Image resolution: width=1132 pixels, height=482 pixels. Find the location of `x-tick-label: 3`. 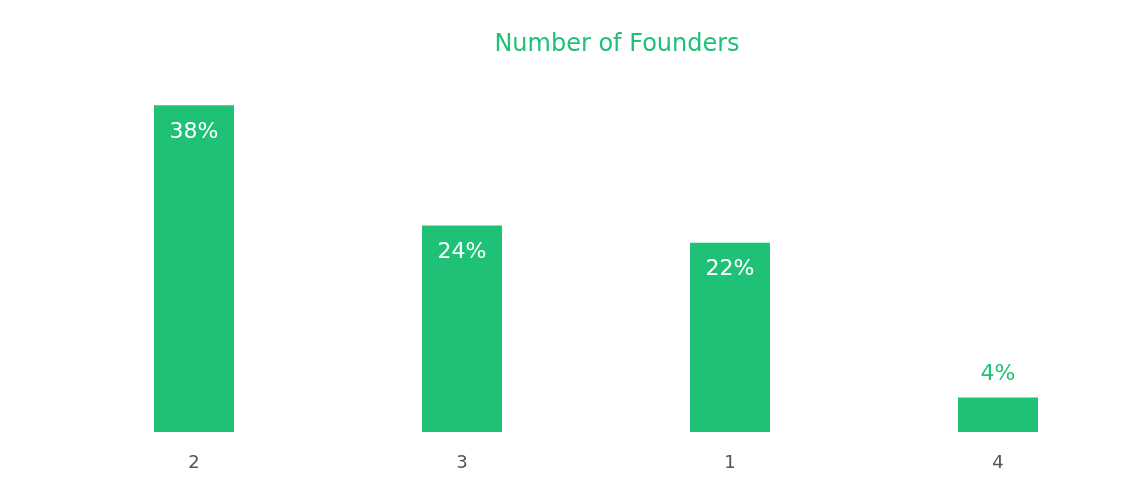

x-tick-label: 3 is located at coordinates (462, 461).